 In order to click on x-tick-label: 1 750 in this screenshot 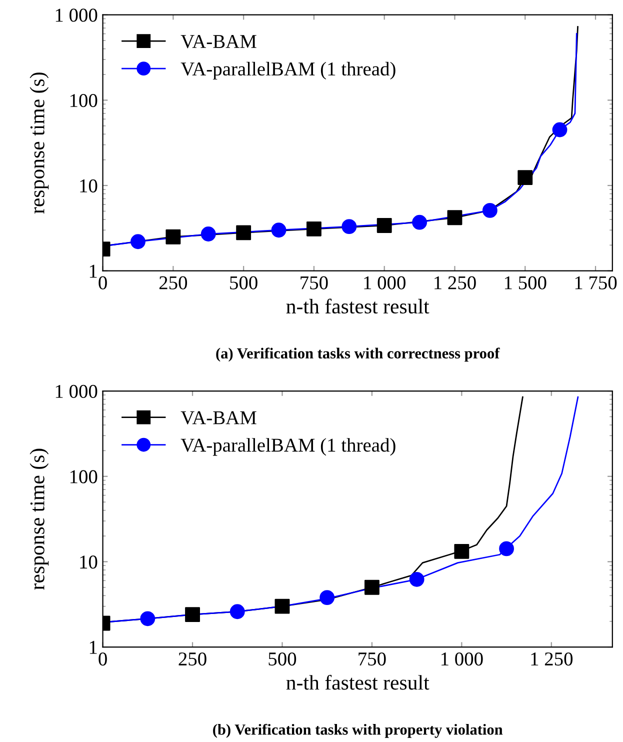, I will do `click(596, 283)`.